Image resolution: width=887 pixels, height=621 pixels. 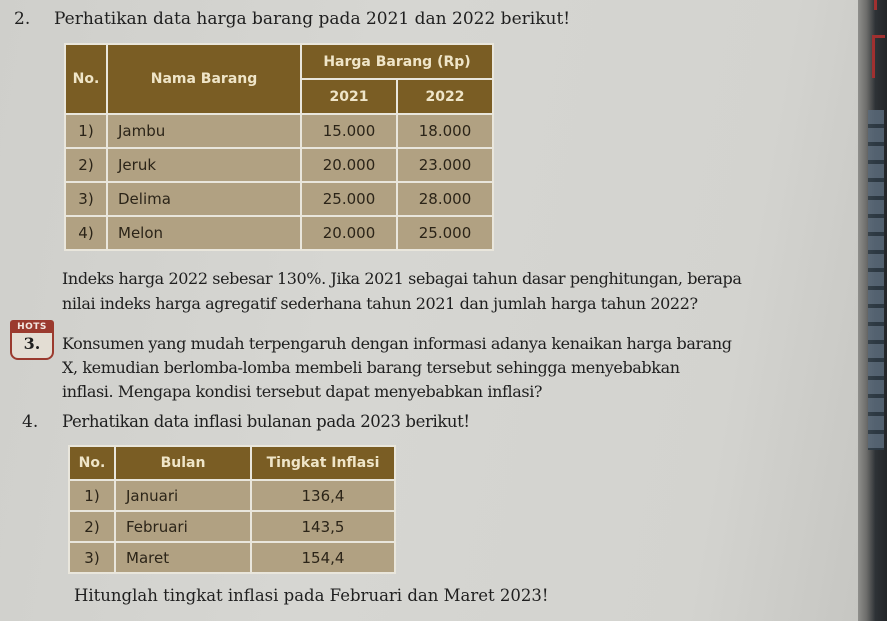 What do you see at coordinates (445, 131) in the screenshot?
I see `cell-2022: 18.000` at bounding box center [445, 131].